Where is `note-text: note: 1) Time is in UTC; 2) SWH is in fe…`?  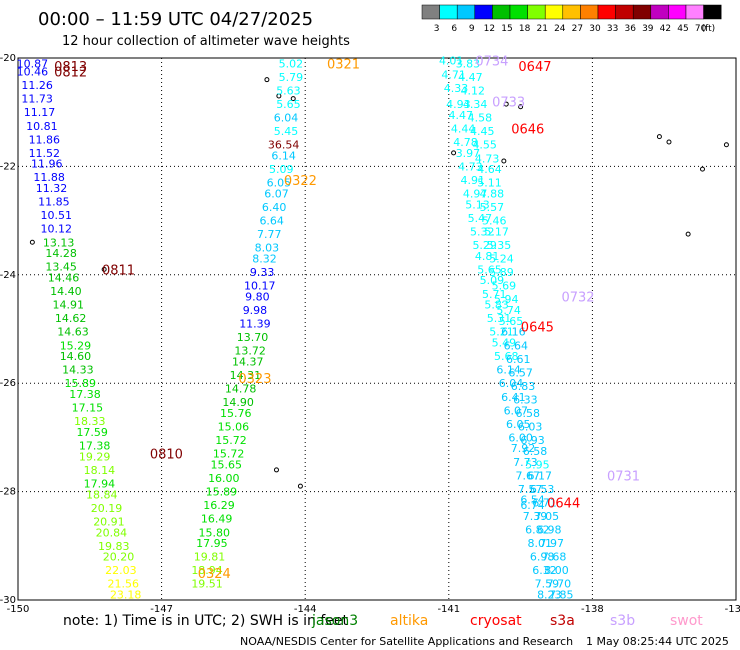
note-text: note: 1) Time is in UTC; 2) SWH is in fe… is located at coordinates (206, 621).